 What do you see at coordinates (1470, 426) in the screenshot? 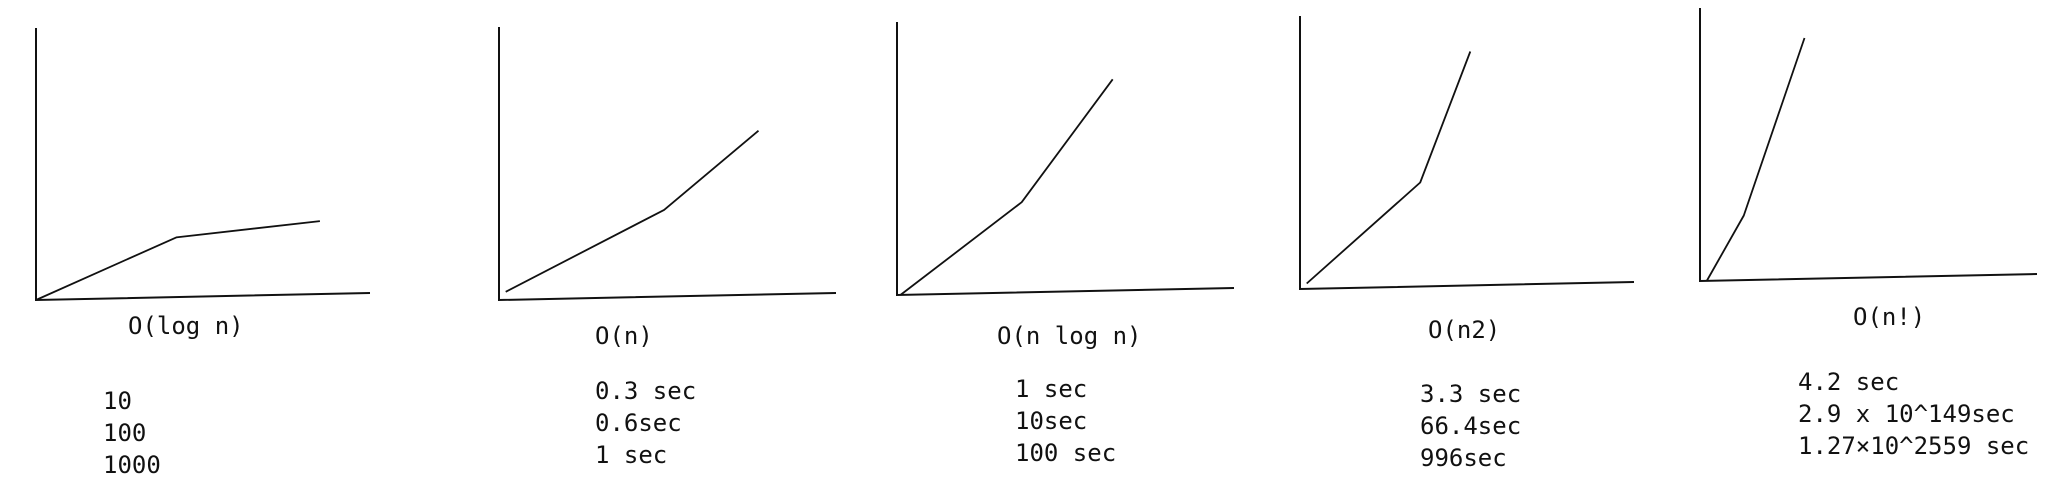
I see `value-line: 66.4sec` at bounding box center [1470, 426].